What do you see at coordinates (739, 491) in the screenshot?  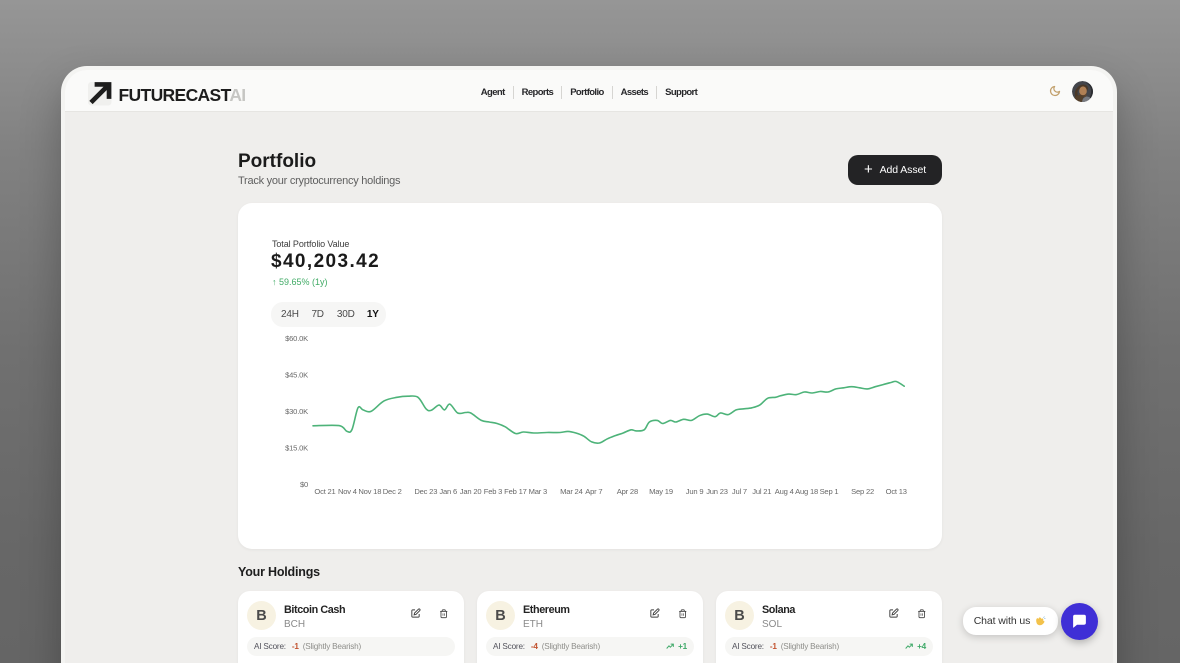 I see `svg-text: Jul 7` at bounding box center [739, 491].